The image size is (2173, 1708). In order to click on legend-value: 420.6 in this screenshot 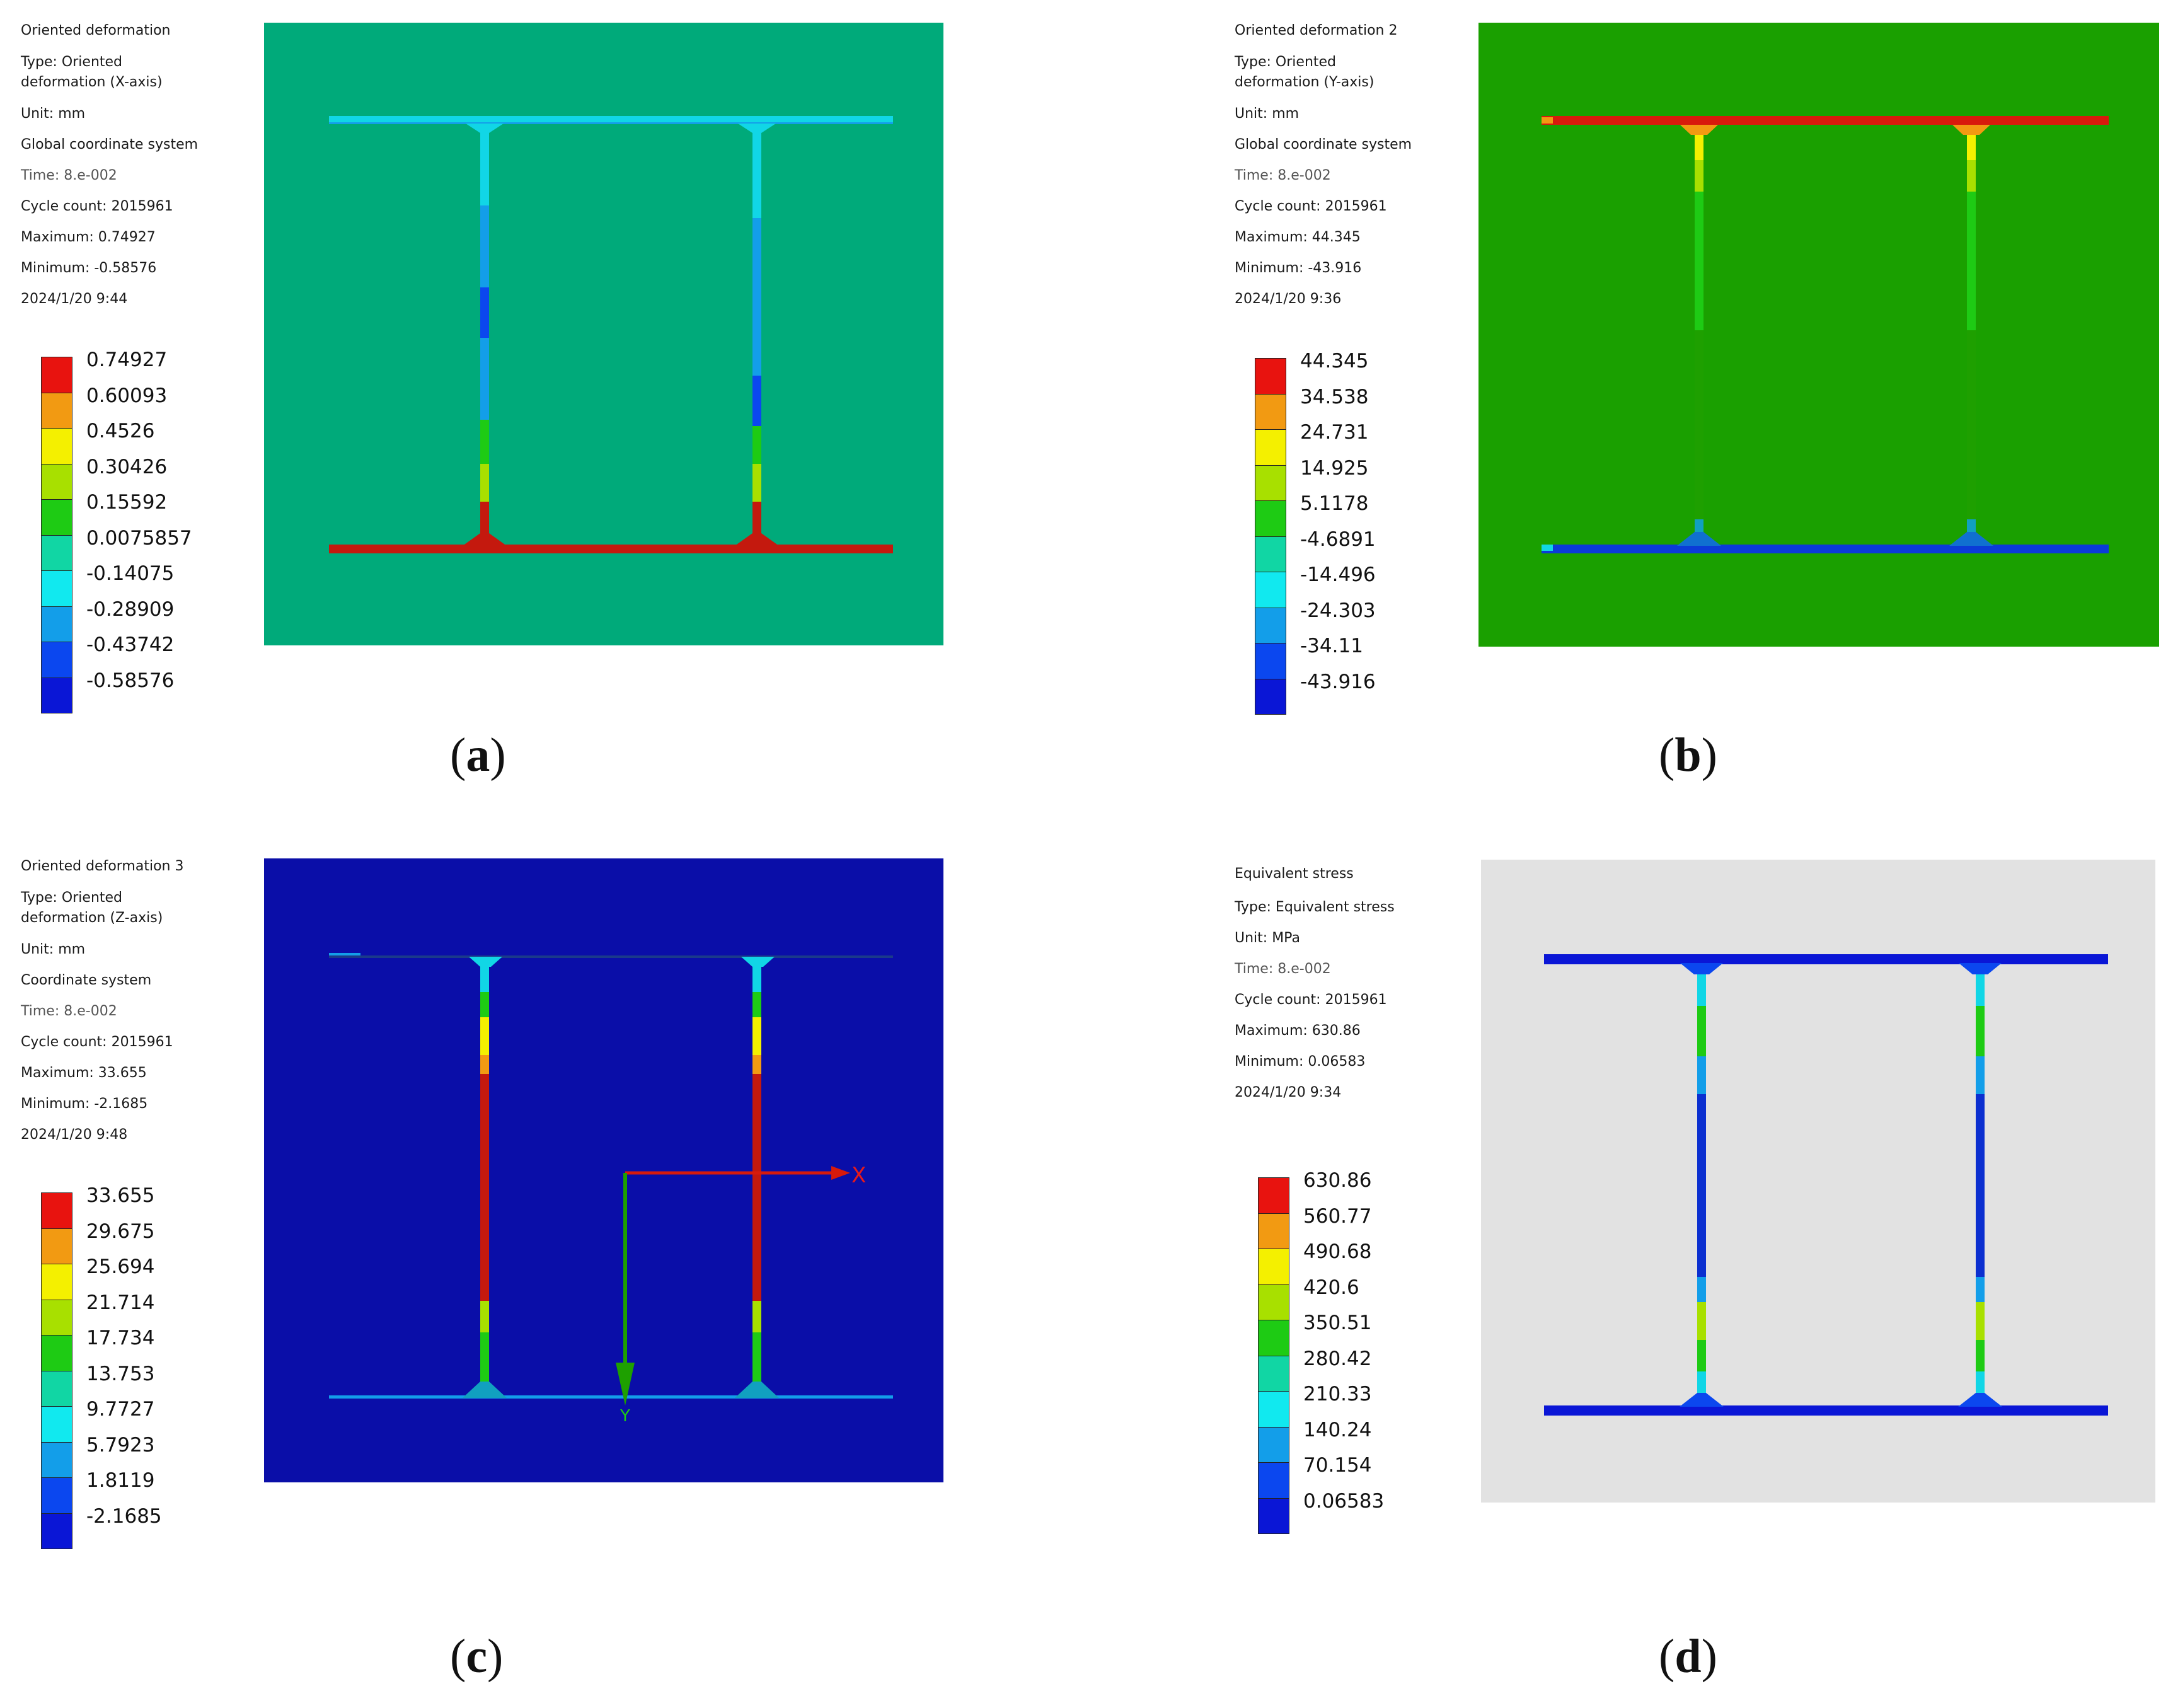, I will do `click(1331, 1288)`.